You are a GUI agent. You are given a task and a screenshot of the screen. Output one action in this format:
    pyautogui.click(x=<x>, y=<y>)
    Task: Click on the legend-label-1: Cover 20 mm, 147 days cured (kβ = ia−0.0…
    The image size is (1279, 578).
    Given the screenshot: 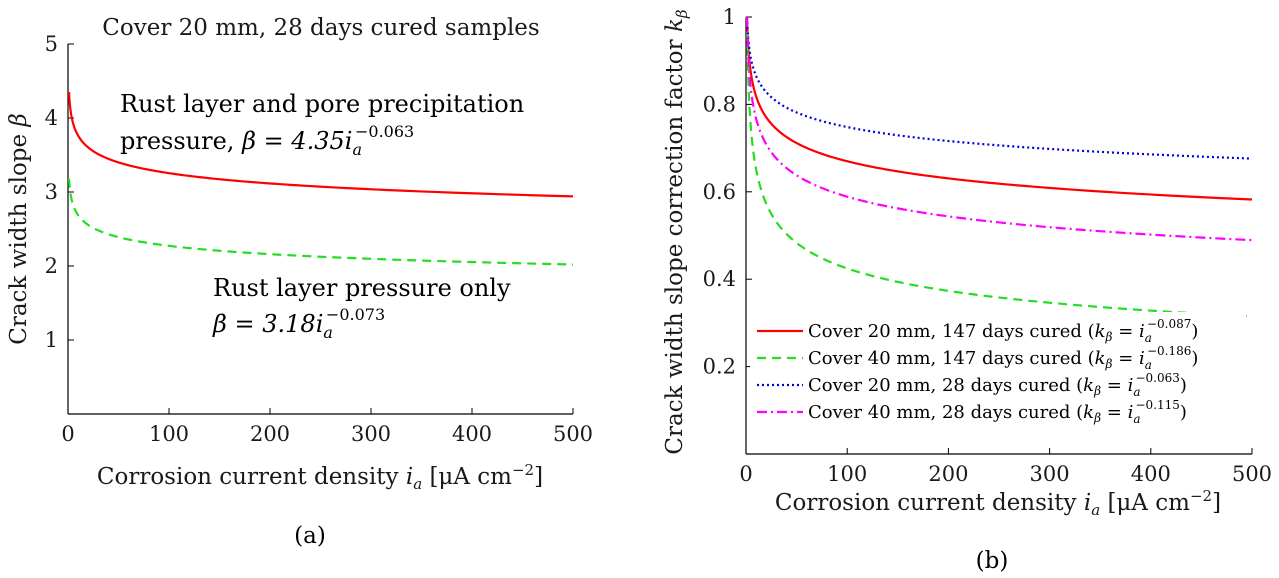 What is the action you would take?
    pyautogui.click(x=1003, y=331)
    